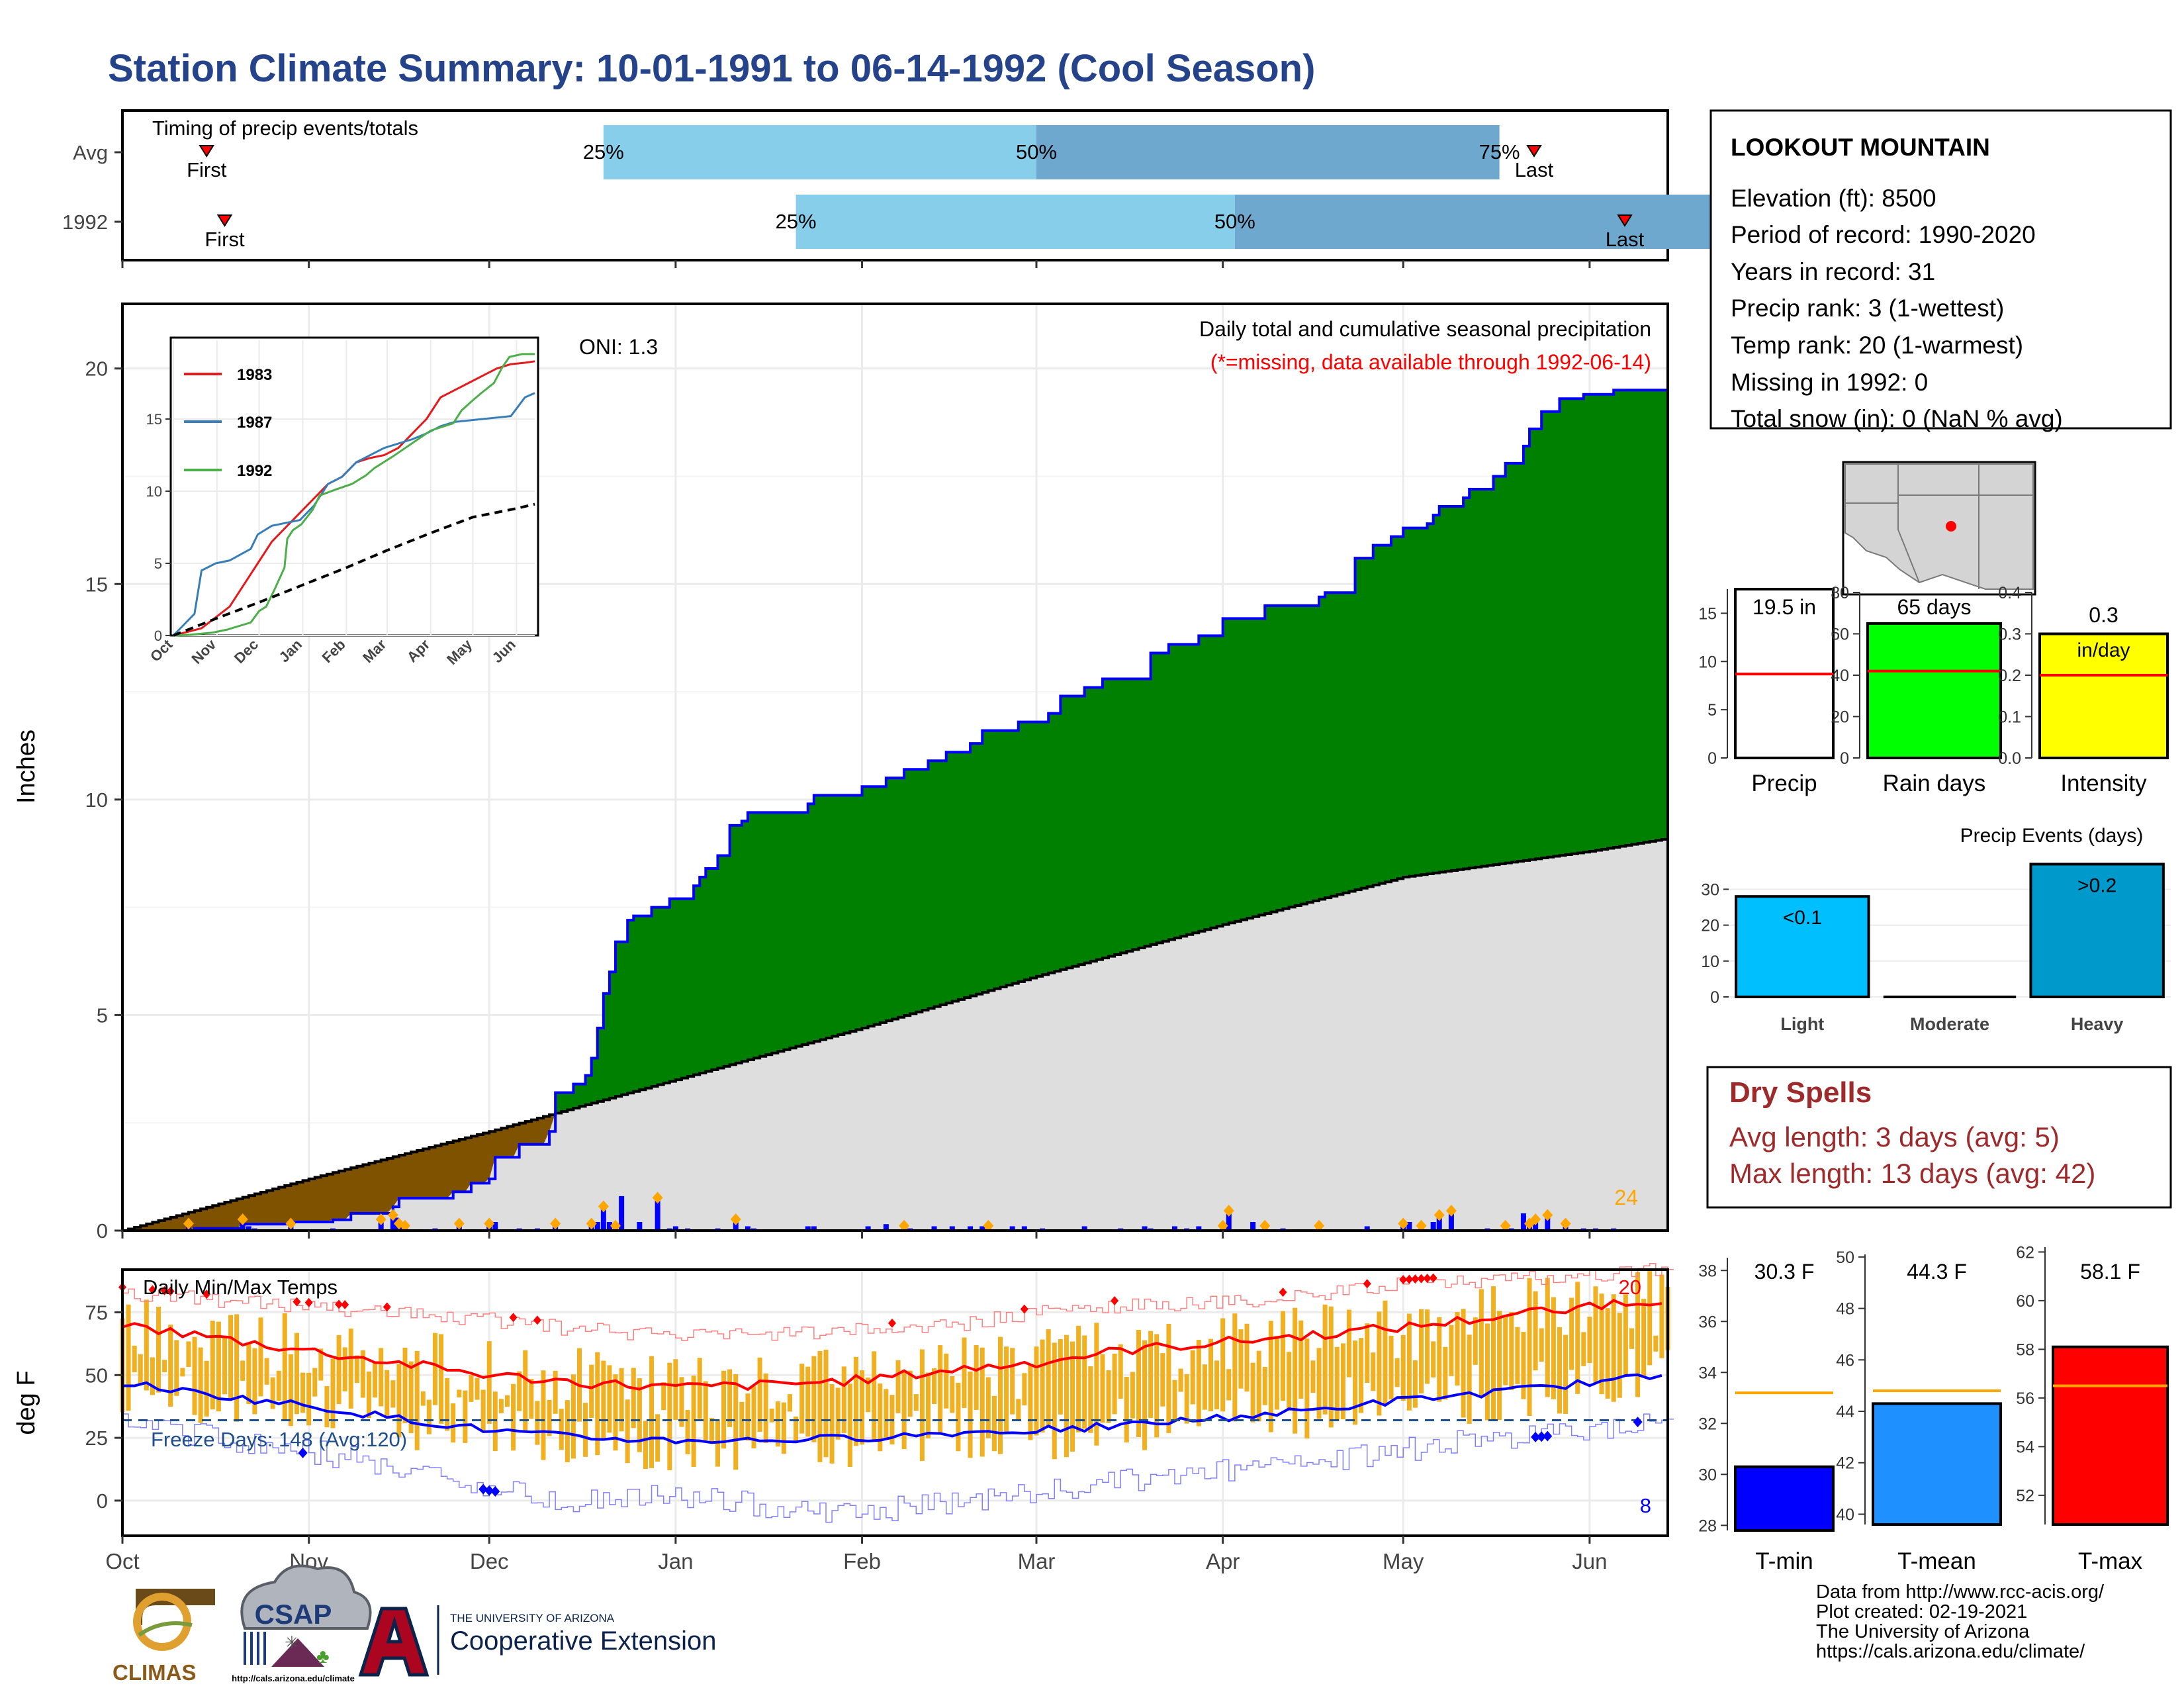 This screenshot has width=2184, height=1688. What do you see at coordinates (293, 1678) in the screenshot?
I see `csap-url: http://cals.arizona.edu/climate` at bounding box center [293, 1678].